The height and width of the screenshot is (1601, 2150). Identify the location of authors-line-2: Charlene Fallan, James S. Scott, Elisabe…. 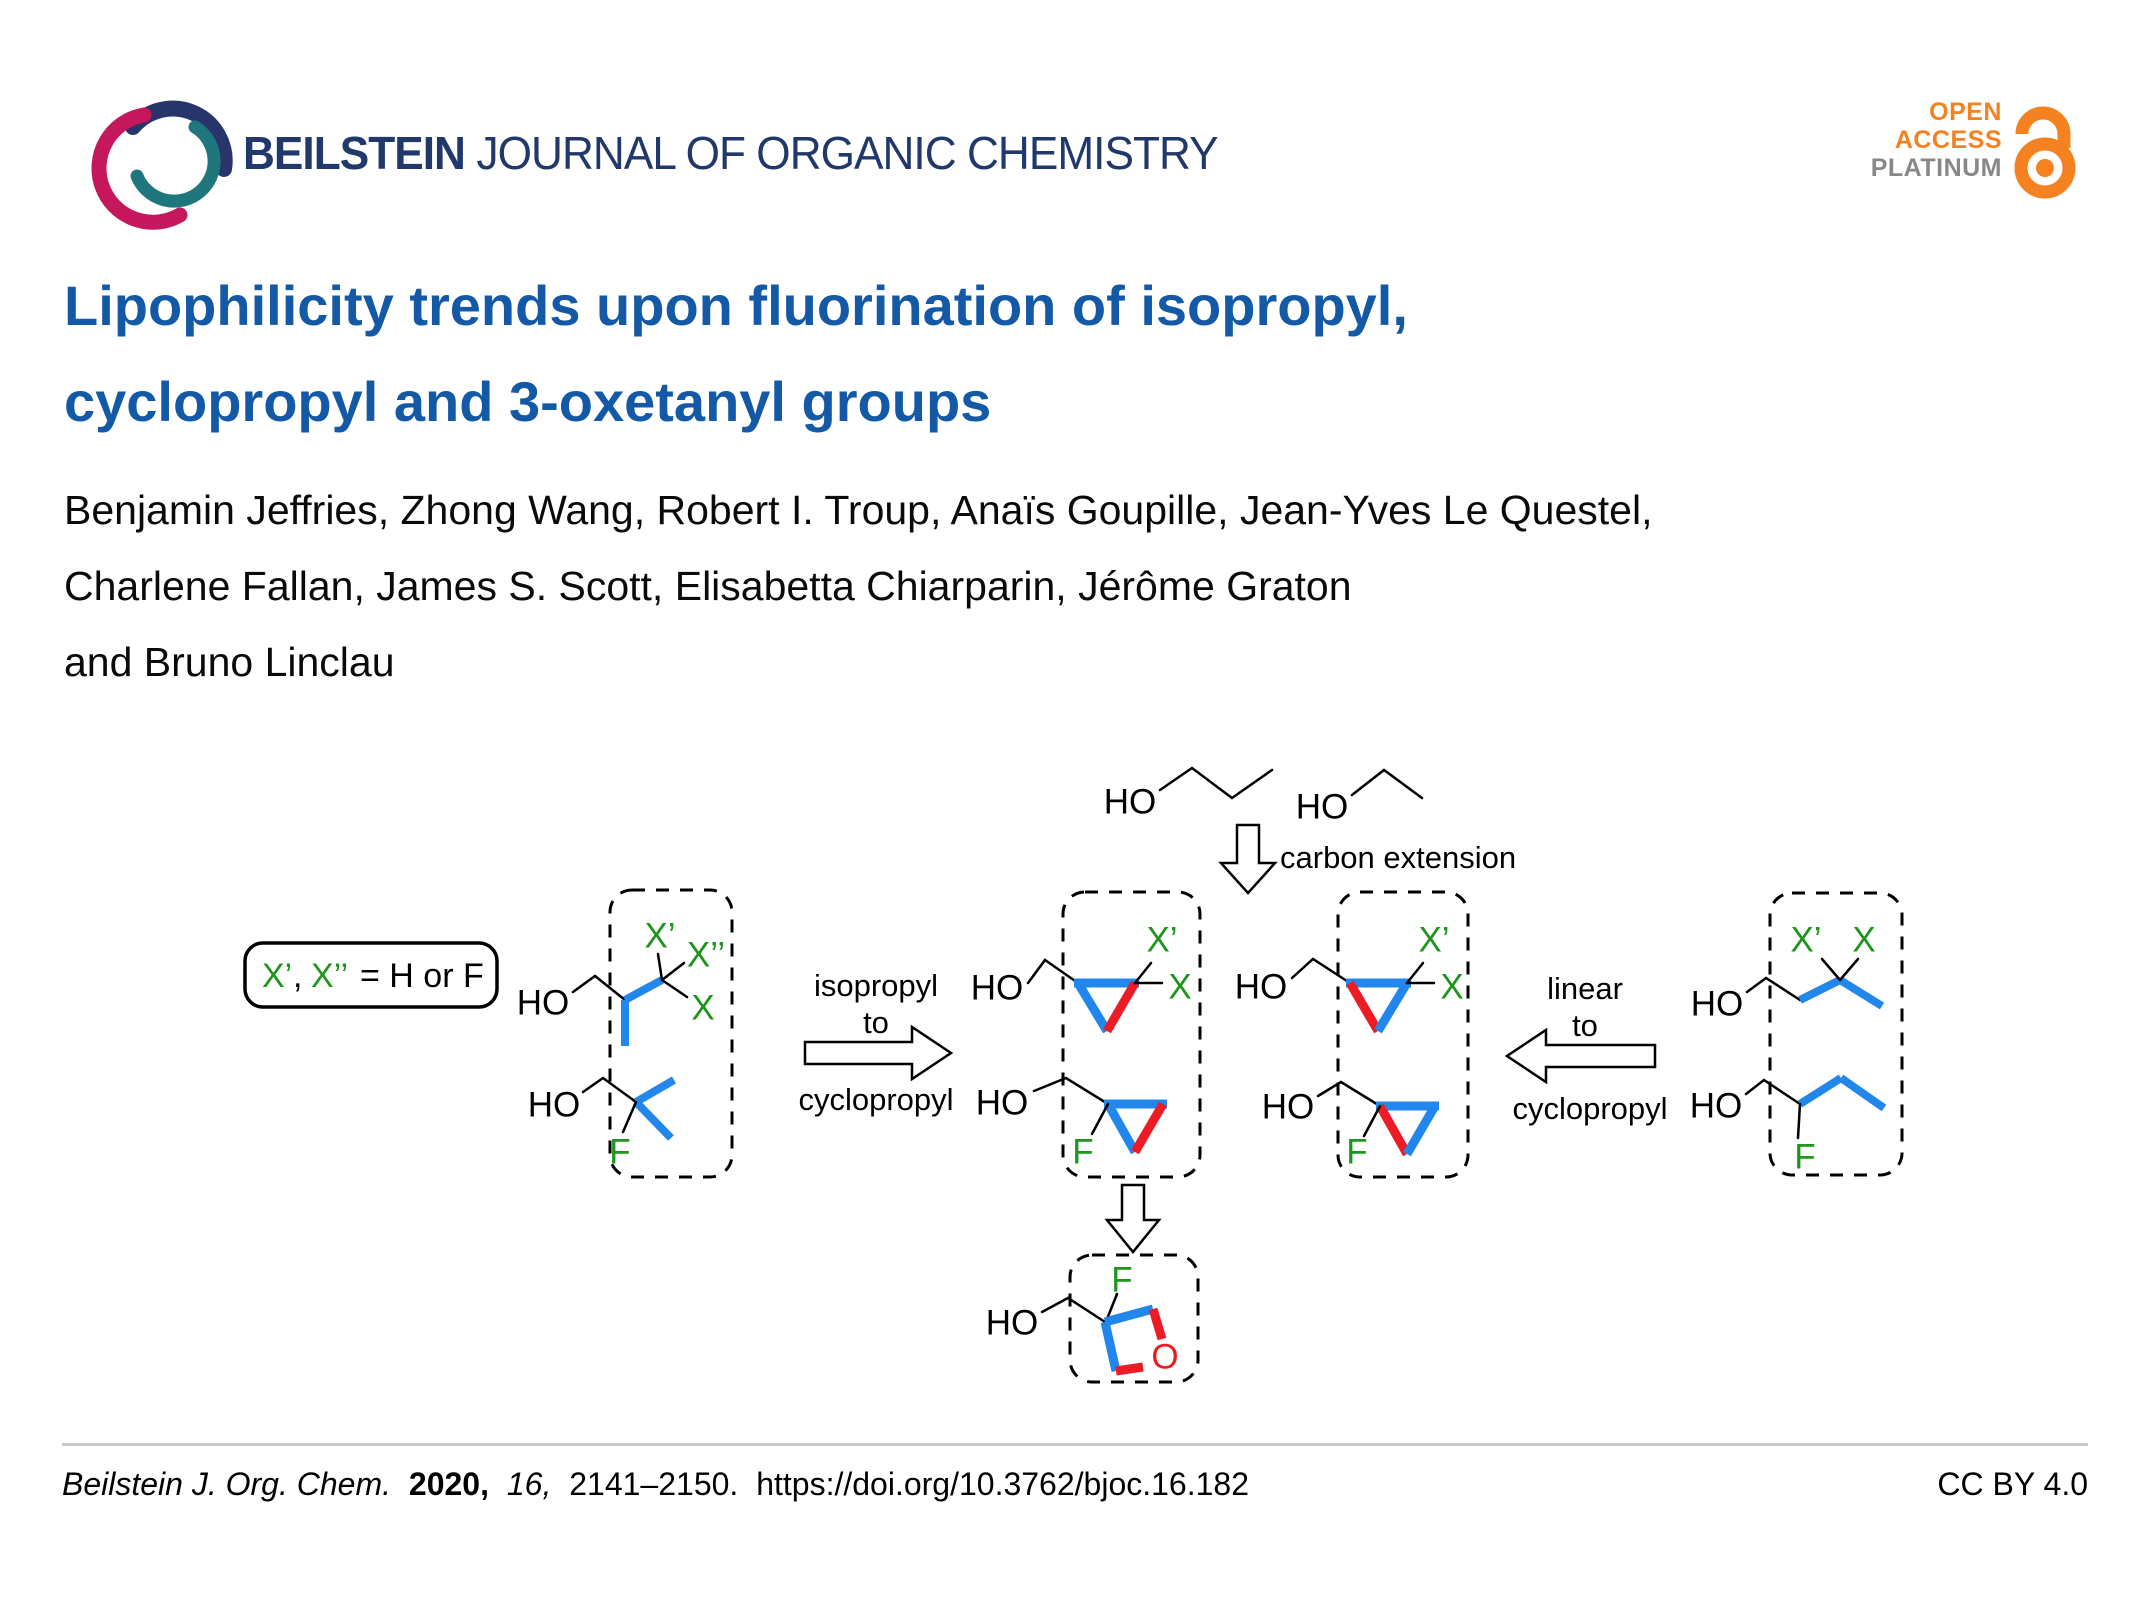
(708, 586).